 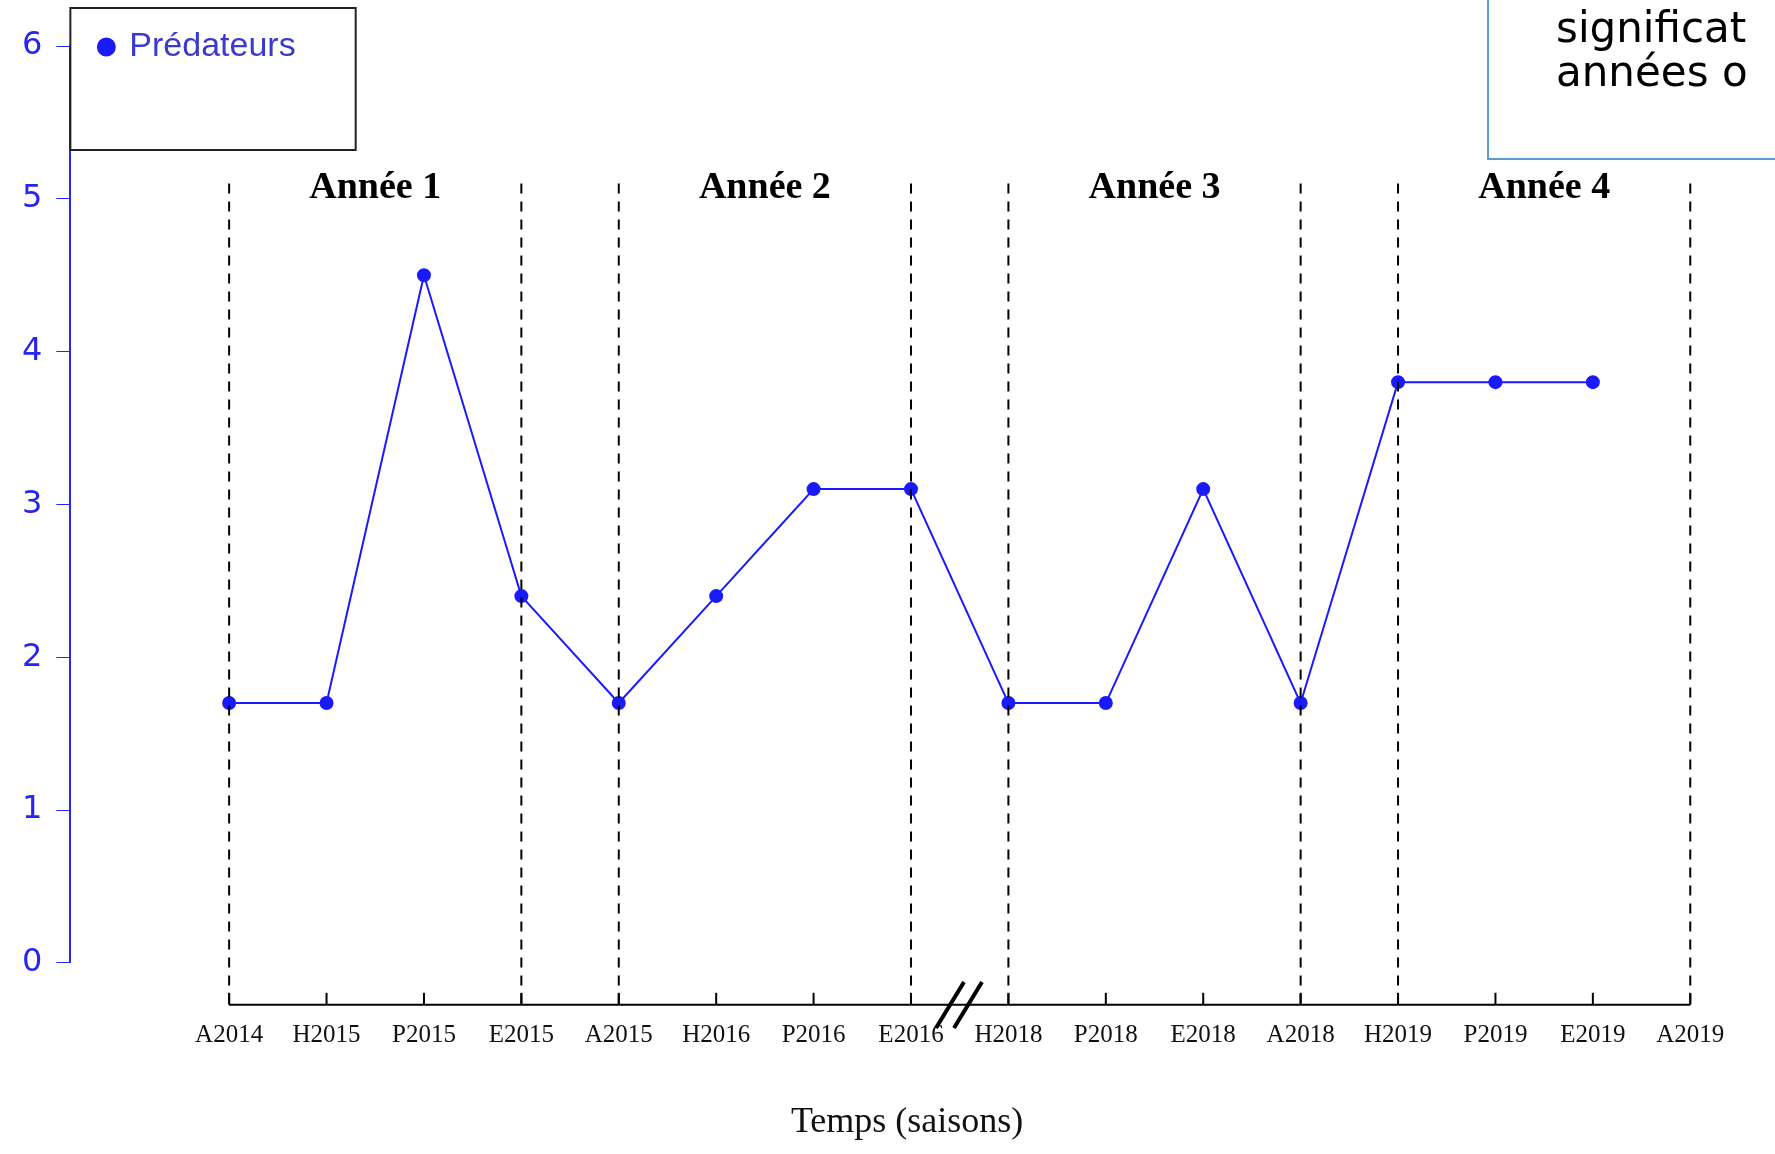 I want to click on x-tick-label: P2019, so click(x=1495, y=1034).